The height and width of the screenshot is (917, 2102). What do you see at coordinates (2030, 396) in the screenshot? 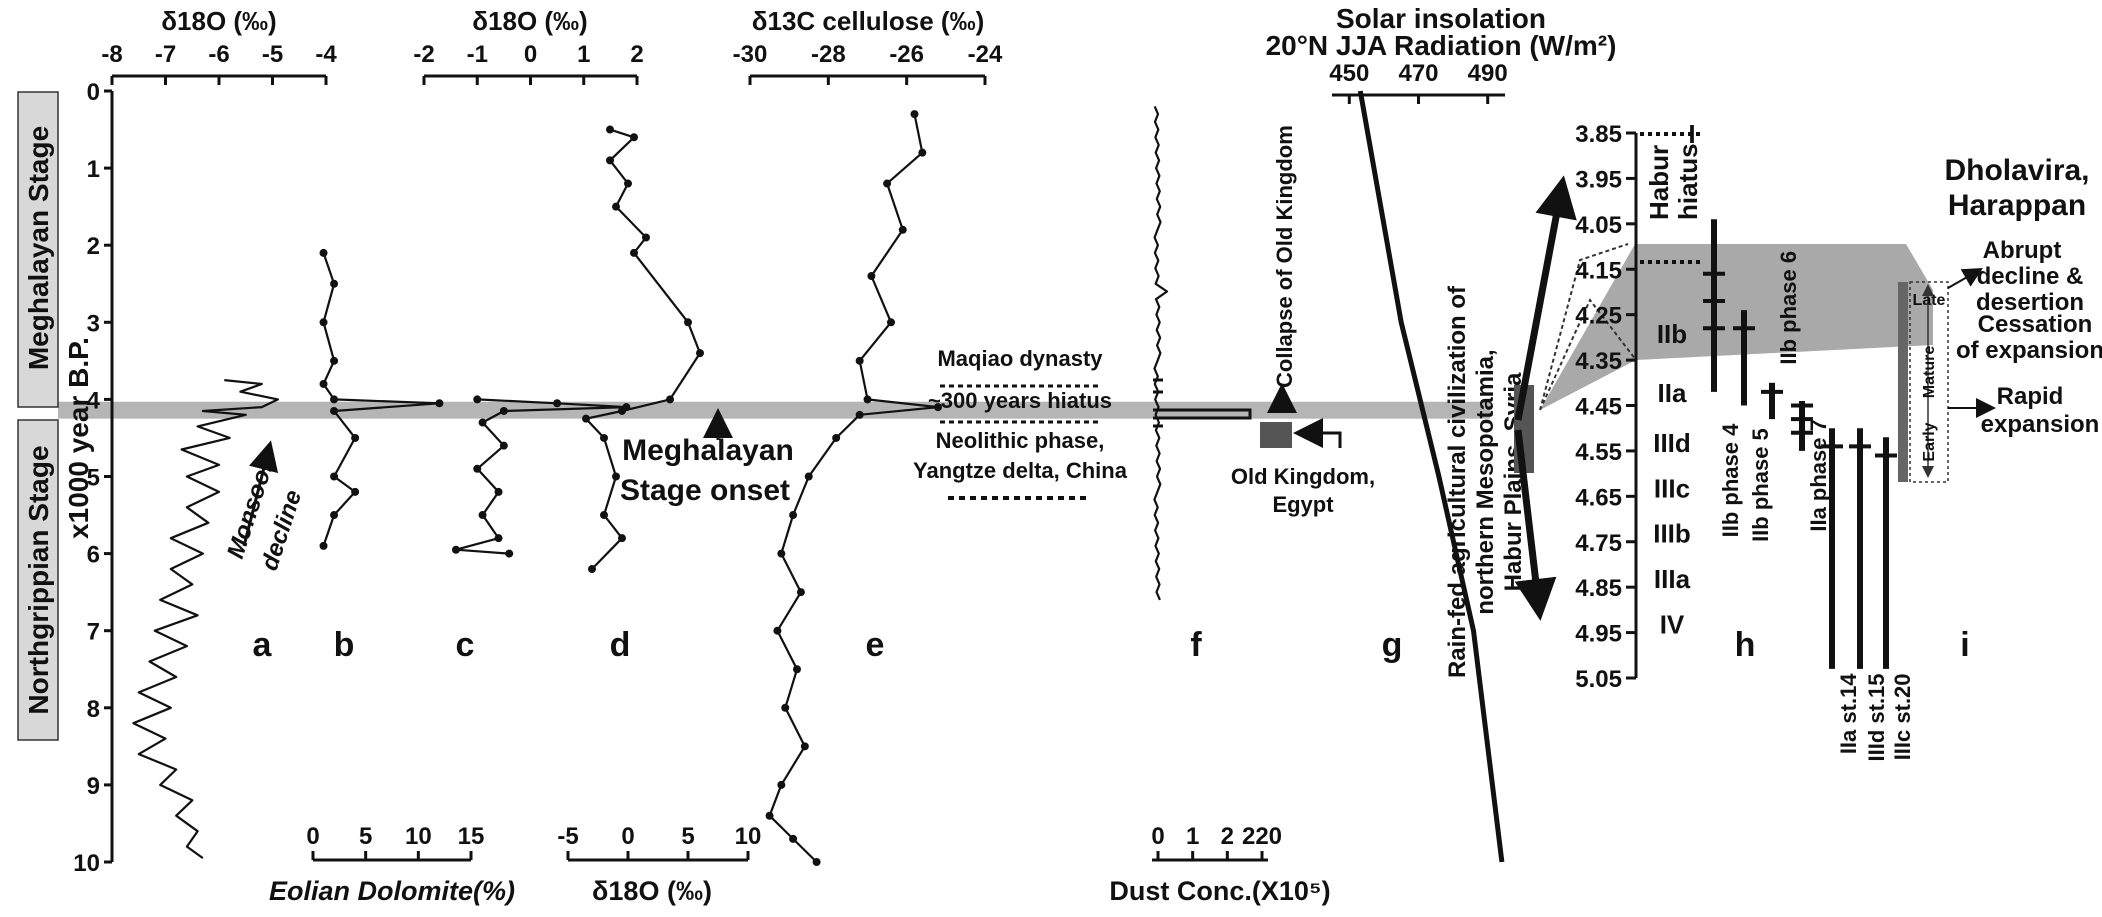
I see `rapid-1: Rapid` at bounding box center [2030, 396].